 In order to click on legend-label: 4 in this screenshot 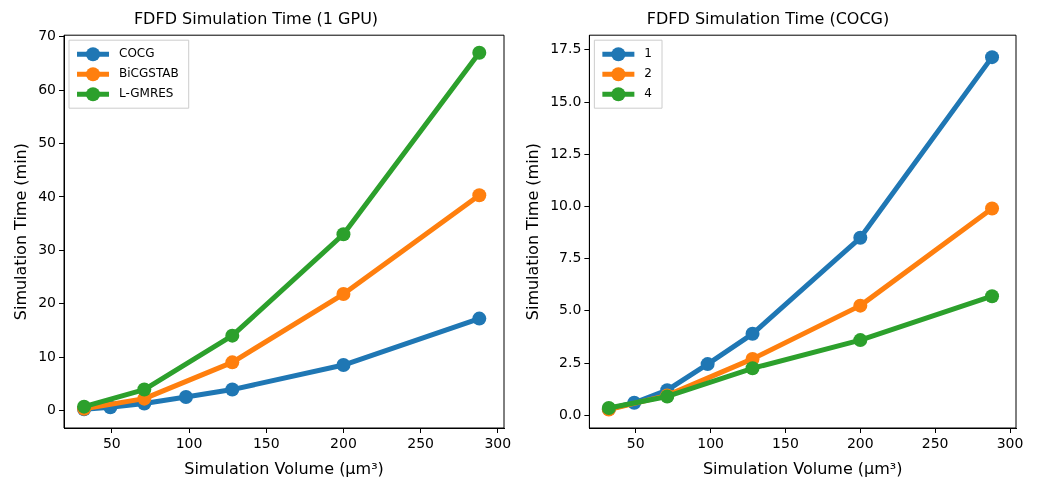, I will do `click(648, 93)`.